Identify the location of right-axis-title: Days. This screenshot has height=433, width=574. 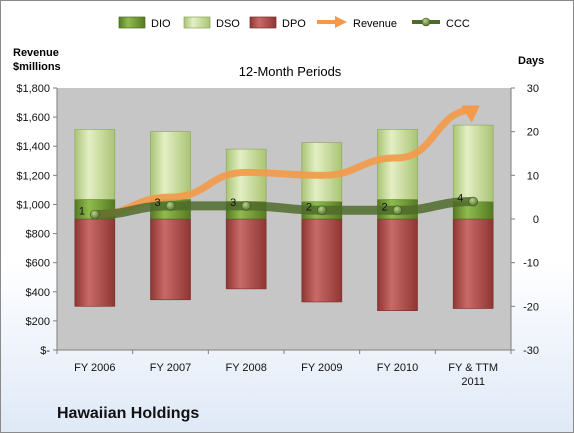
(531, 61).